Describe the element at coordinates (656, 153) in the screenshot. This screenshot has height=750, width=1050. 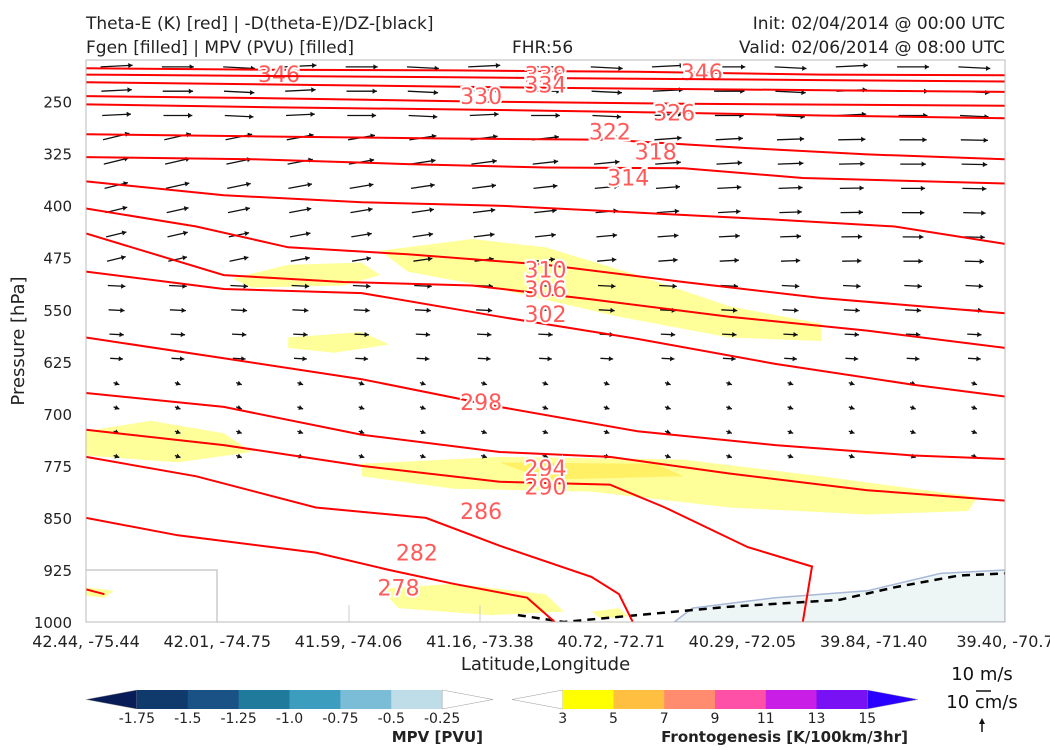
I see `theta-e-label-318: 318` at that location.